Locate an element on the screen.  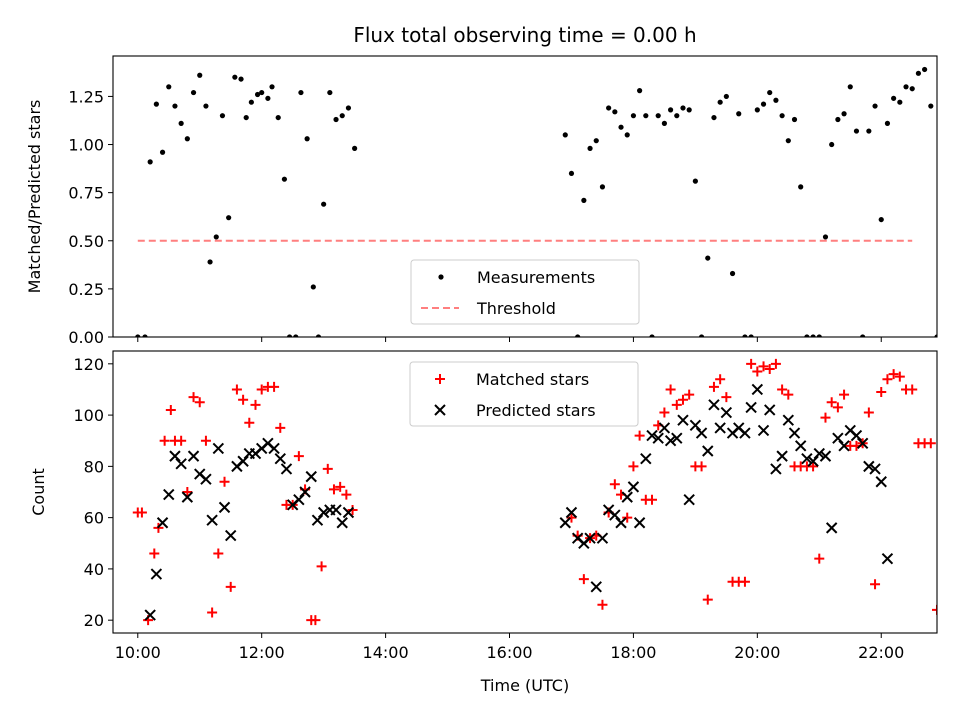
x-tick-label: 18:00 is located at coordinates (633, 652).